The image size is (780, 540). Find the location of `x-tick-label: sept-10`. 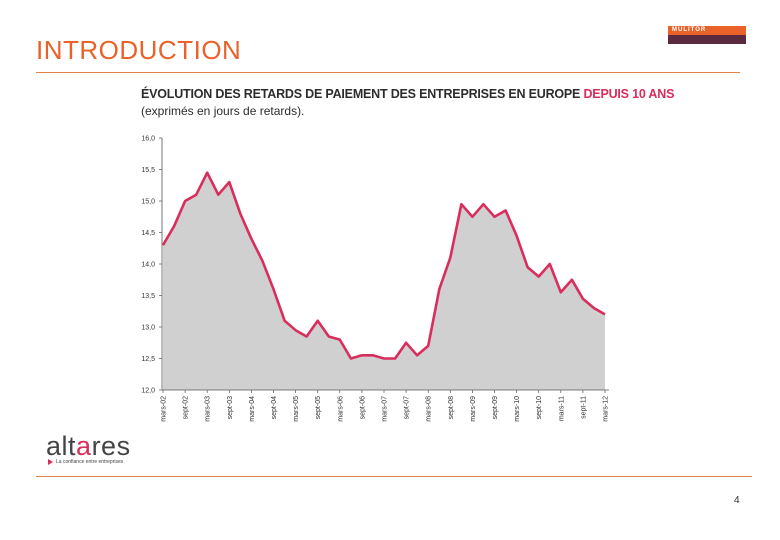

x-tick-label: sept-10 is located at coordinates (539, 407).